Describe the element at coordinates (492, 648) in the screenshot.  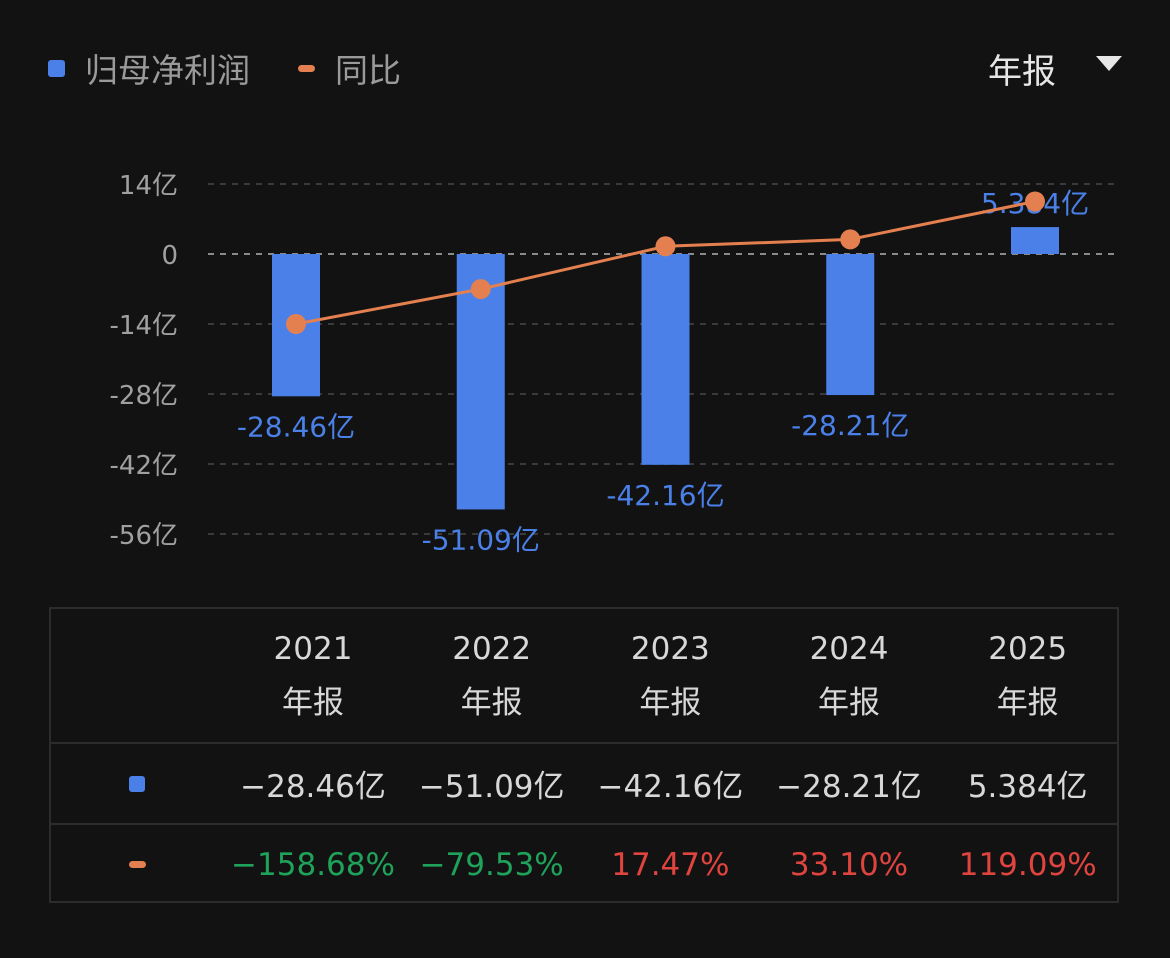
I see `year: 2022` at that location.